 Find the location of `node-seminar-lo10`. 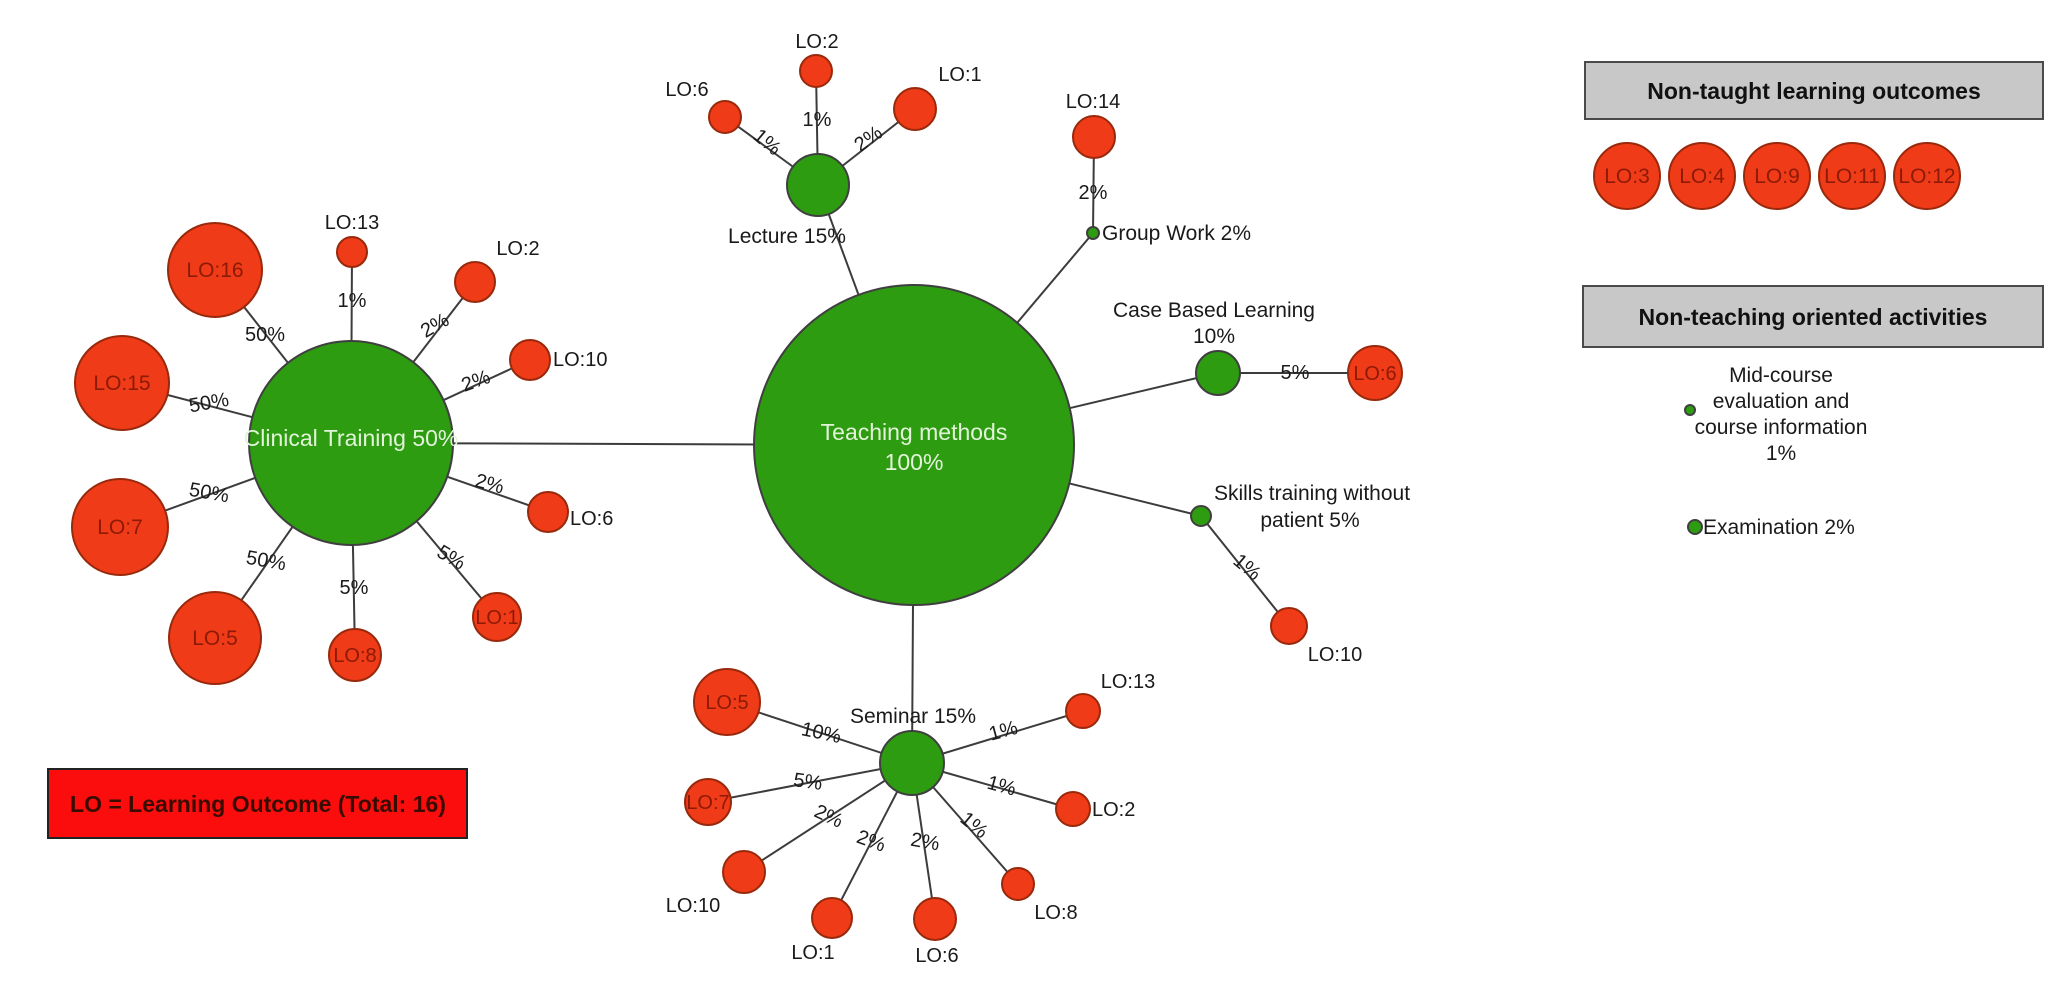

node-seminar-lo10 is located at coordinates (744, 872).